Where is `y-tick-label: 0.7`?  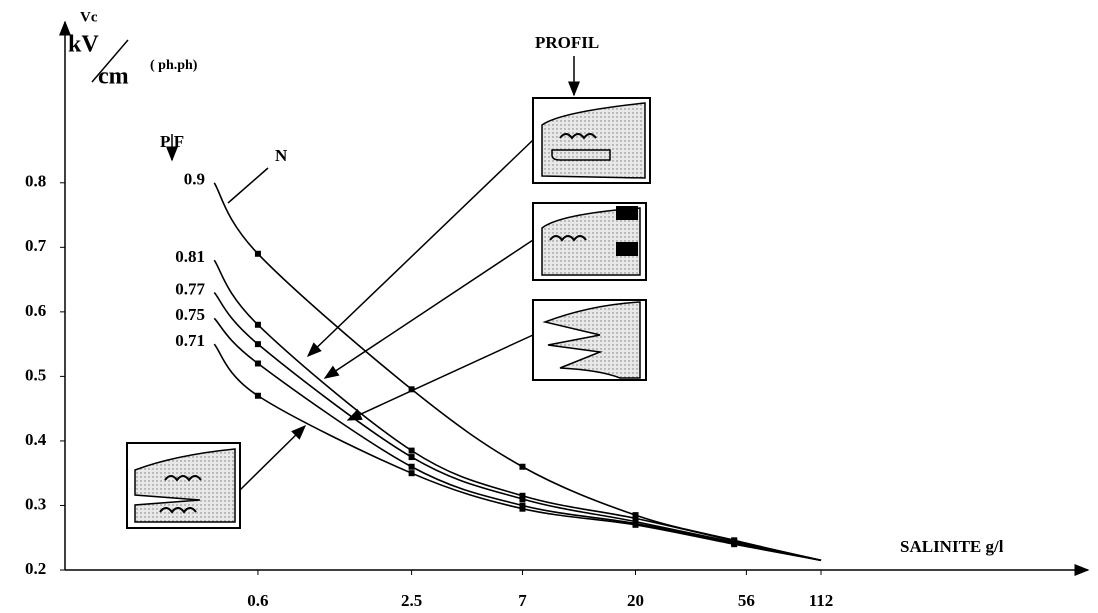 y-tick-label: 0.7 is located at coordinates (36, 245).